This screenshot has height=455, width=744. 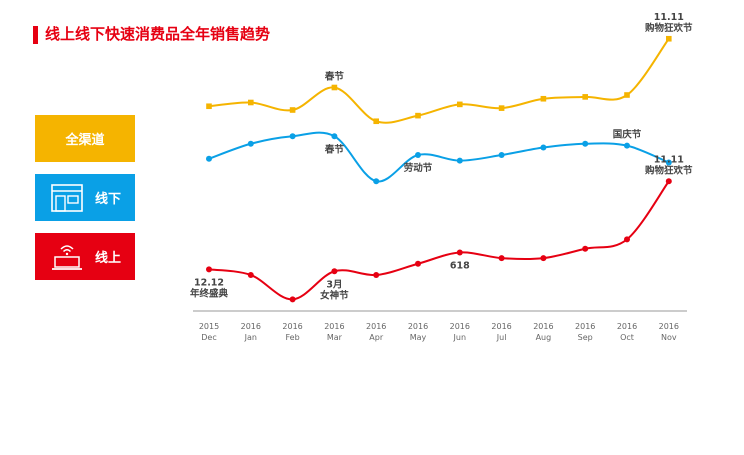 I want to click on x-tick-month-9: Sep, so click(x=585, y=337).